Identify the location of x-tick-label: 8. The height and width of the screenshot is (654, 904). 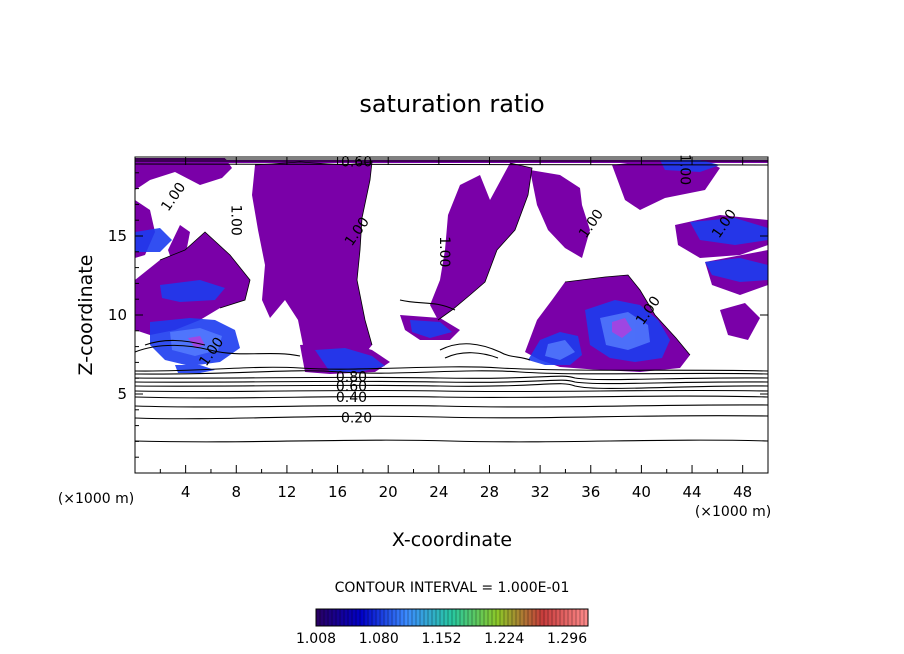
(237, 492).